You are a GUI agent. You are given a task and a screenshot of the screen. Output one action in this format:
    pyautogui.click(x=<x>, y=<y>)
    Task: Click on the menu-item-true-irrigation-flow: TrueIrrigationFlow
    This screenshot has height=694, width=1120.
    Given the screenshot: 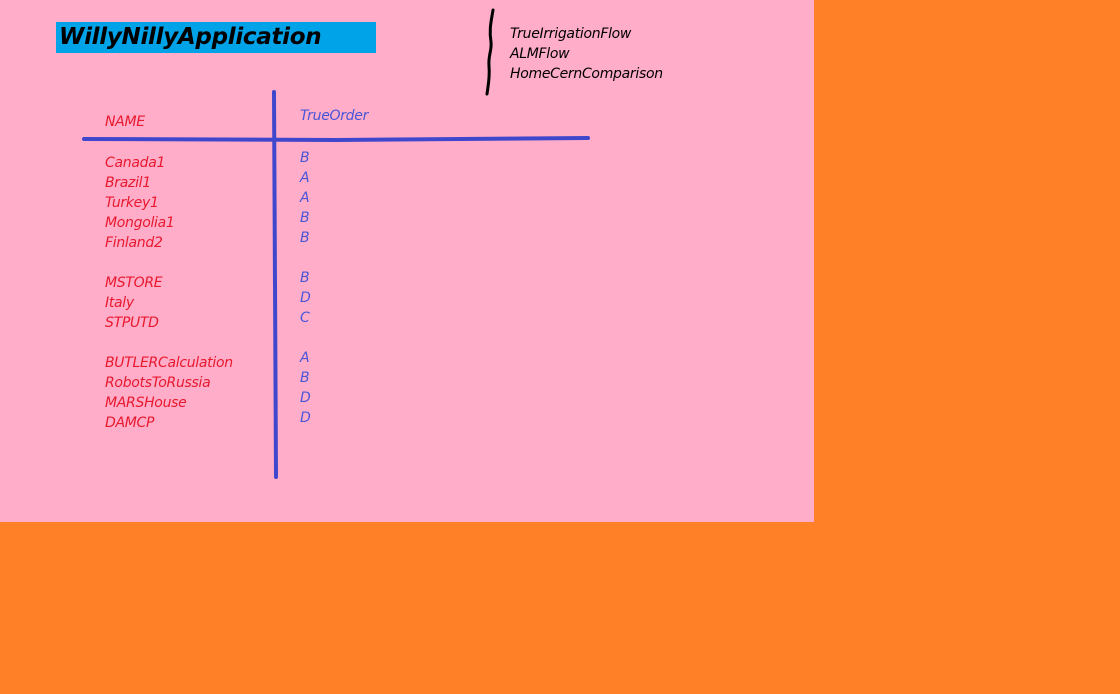 What is the action you would take?
    pyautogui.click(x=571, y=34)
    